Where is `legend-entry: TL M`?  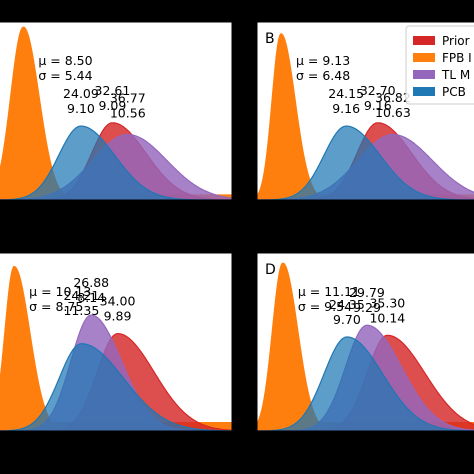 legend-entry: TL M is located at coordinates (455, 75).